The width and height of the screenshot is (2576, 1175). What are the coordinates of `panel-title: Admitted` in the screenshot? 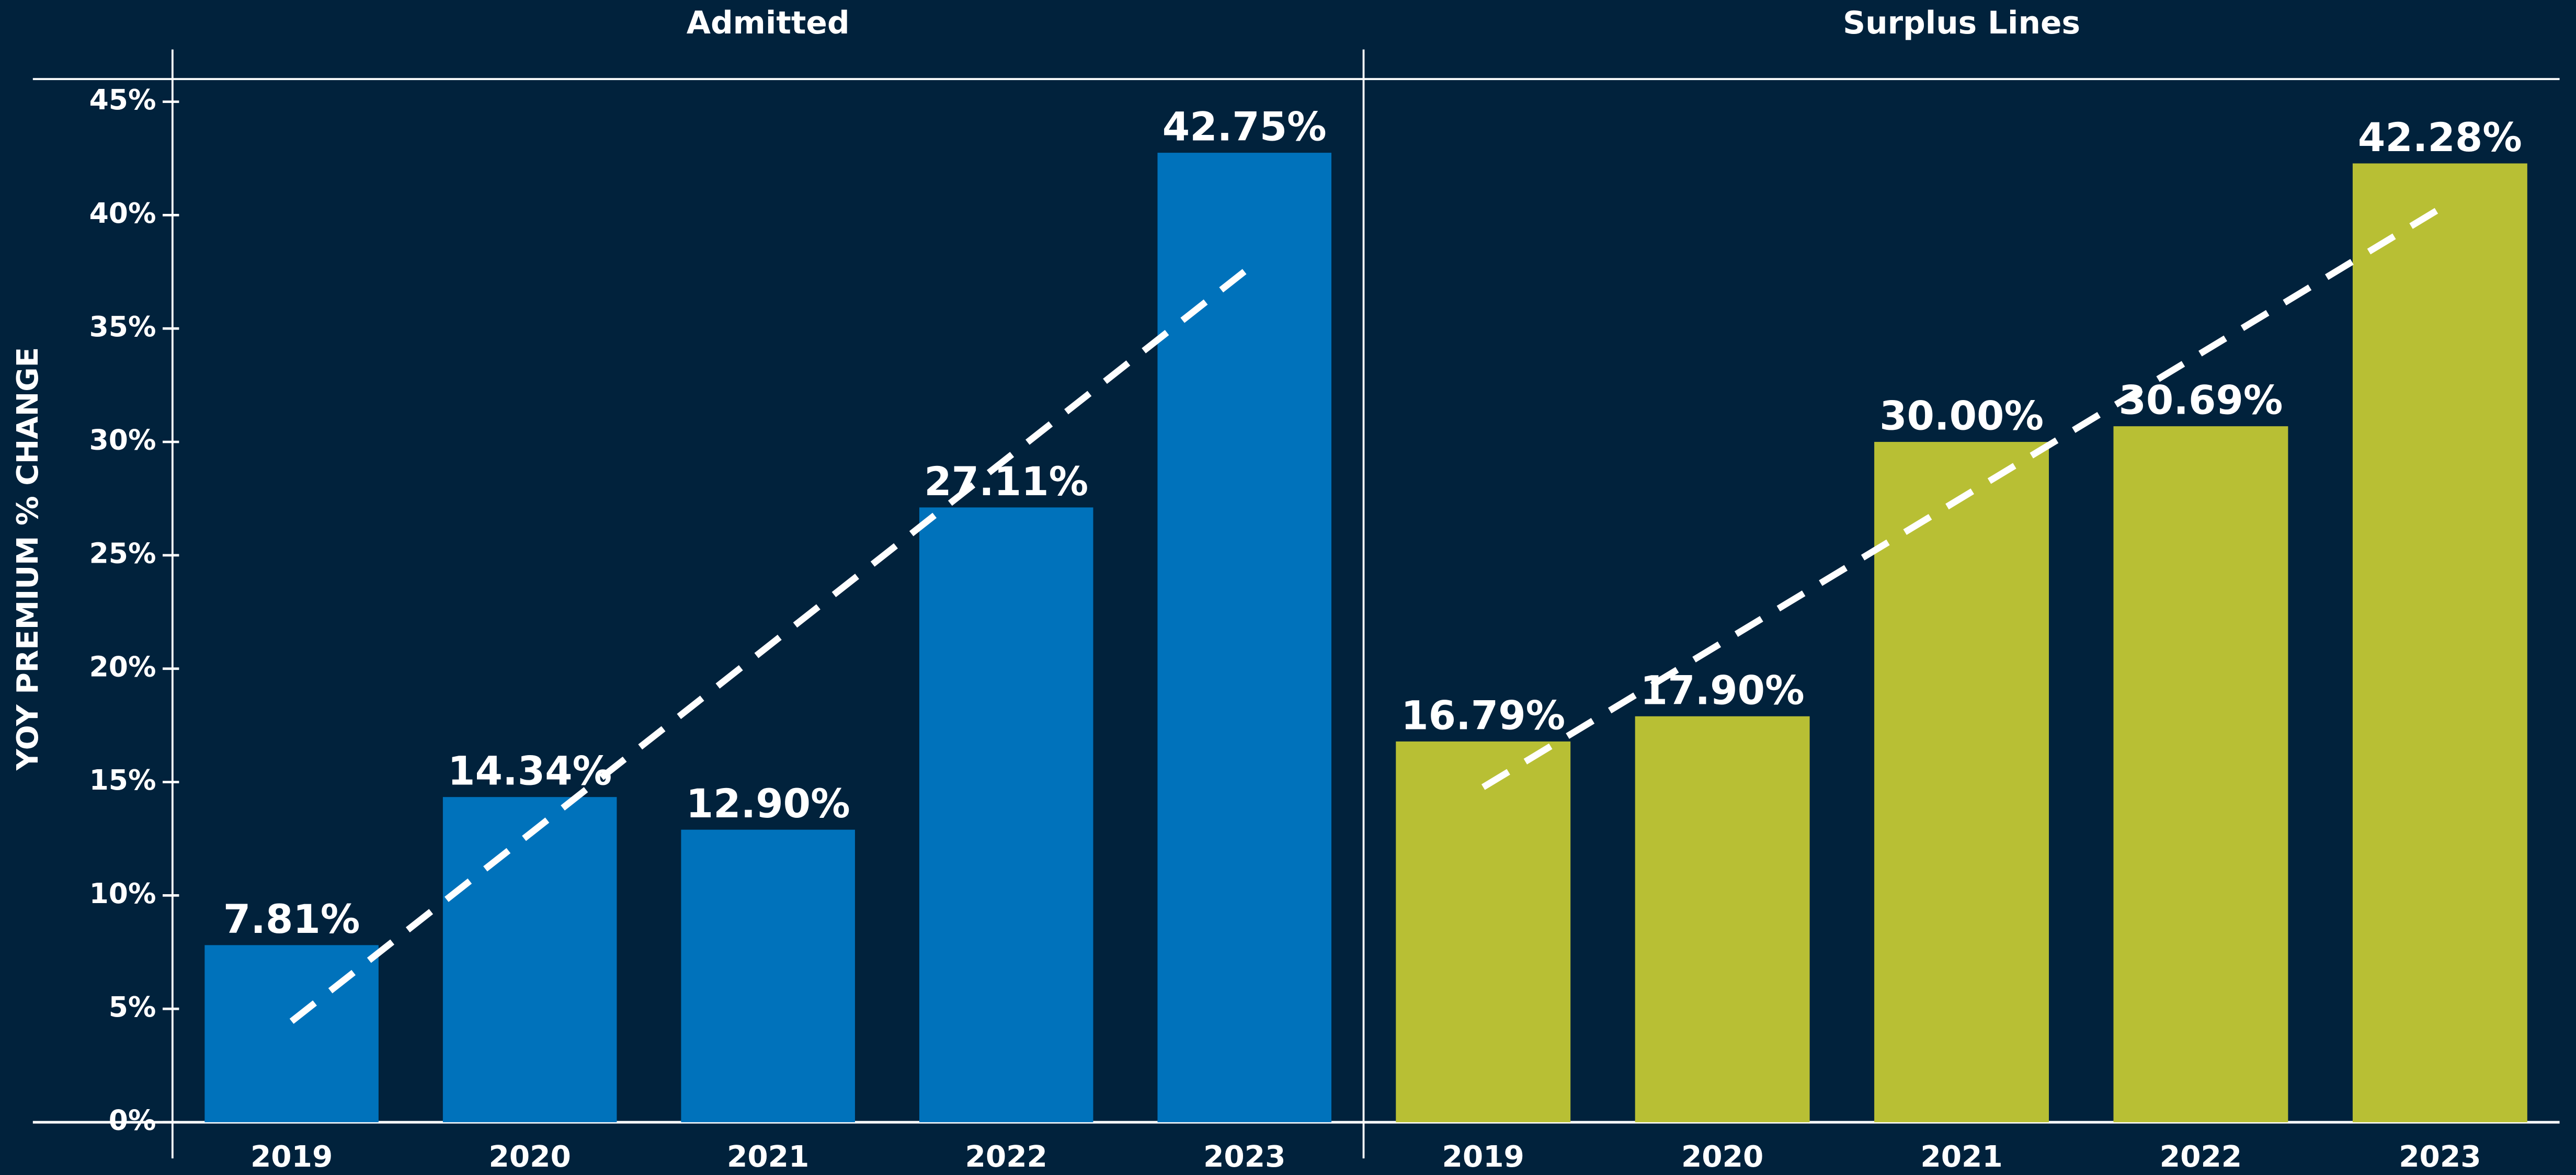 It's located at (769, 23).